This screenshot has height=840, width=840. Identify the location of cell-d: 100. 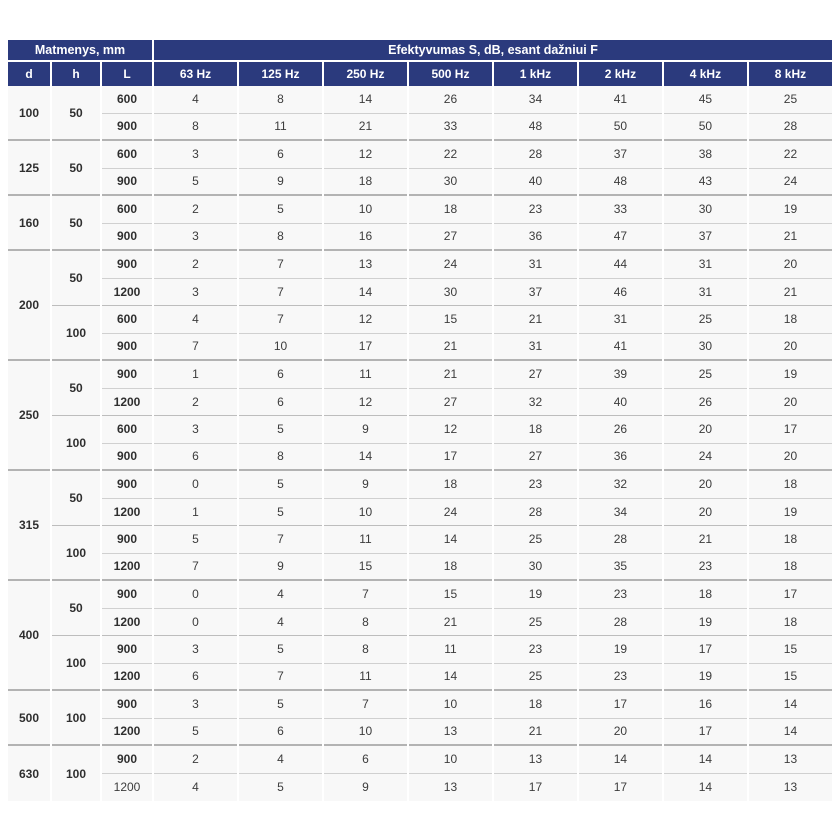
(29, 113).